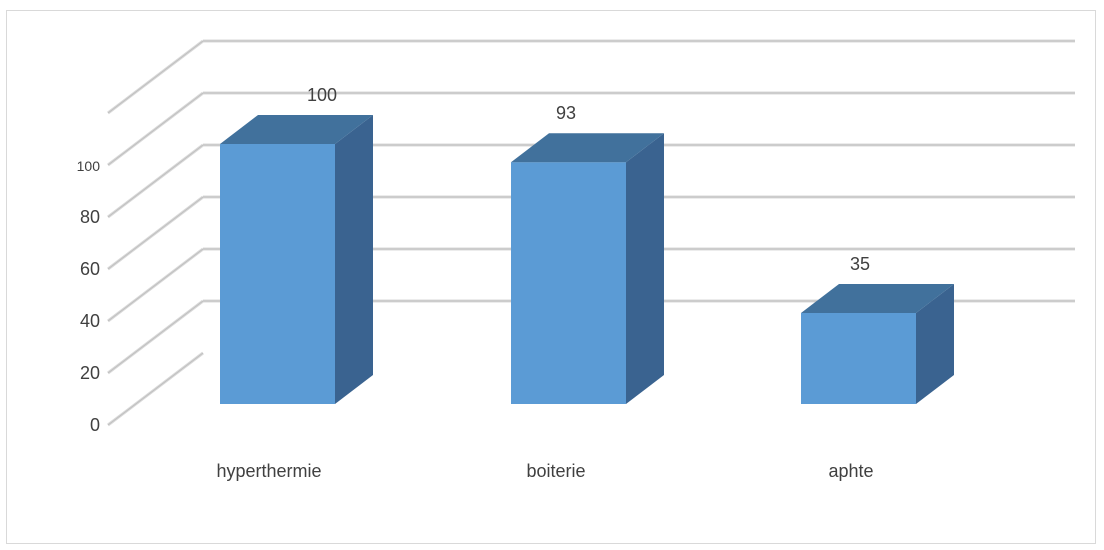  Describe the element at coordinates (90, 217) in the screenshot. I see `y-tick-label: 80` at that location.